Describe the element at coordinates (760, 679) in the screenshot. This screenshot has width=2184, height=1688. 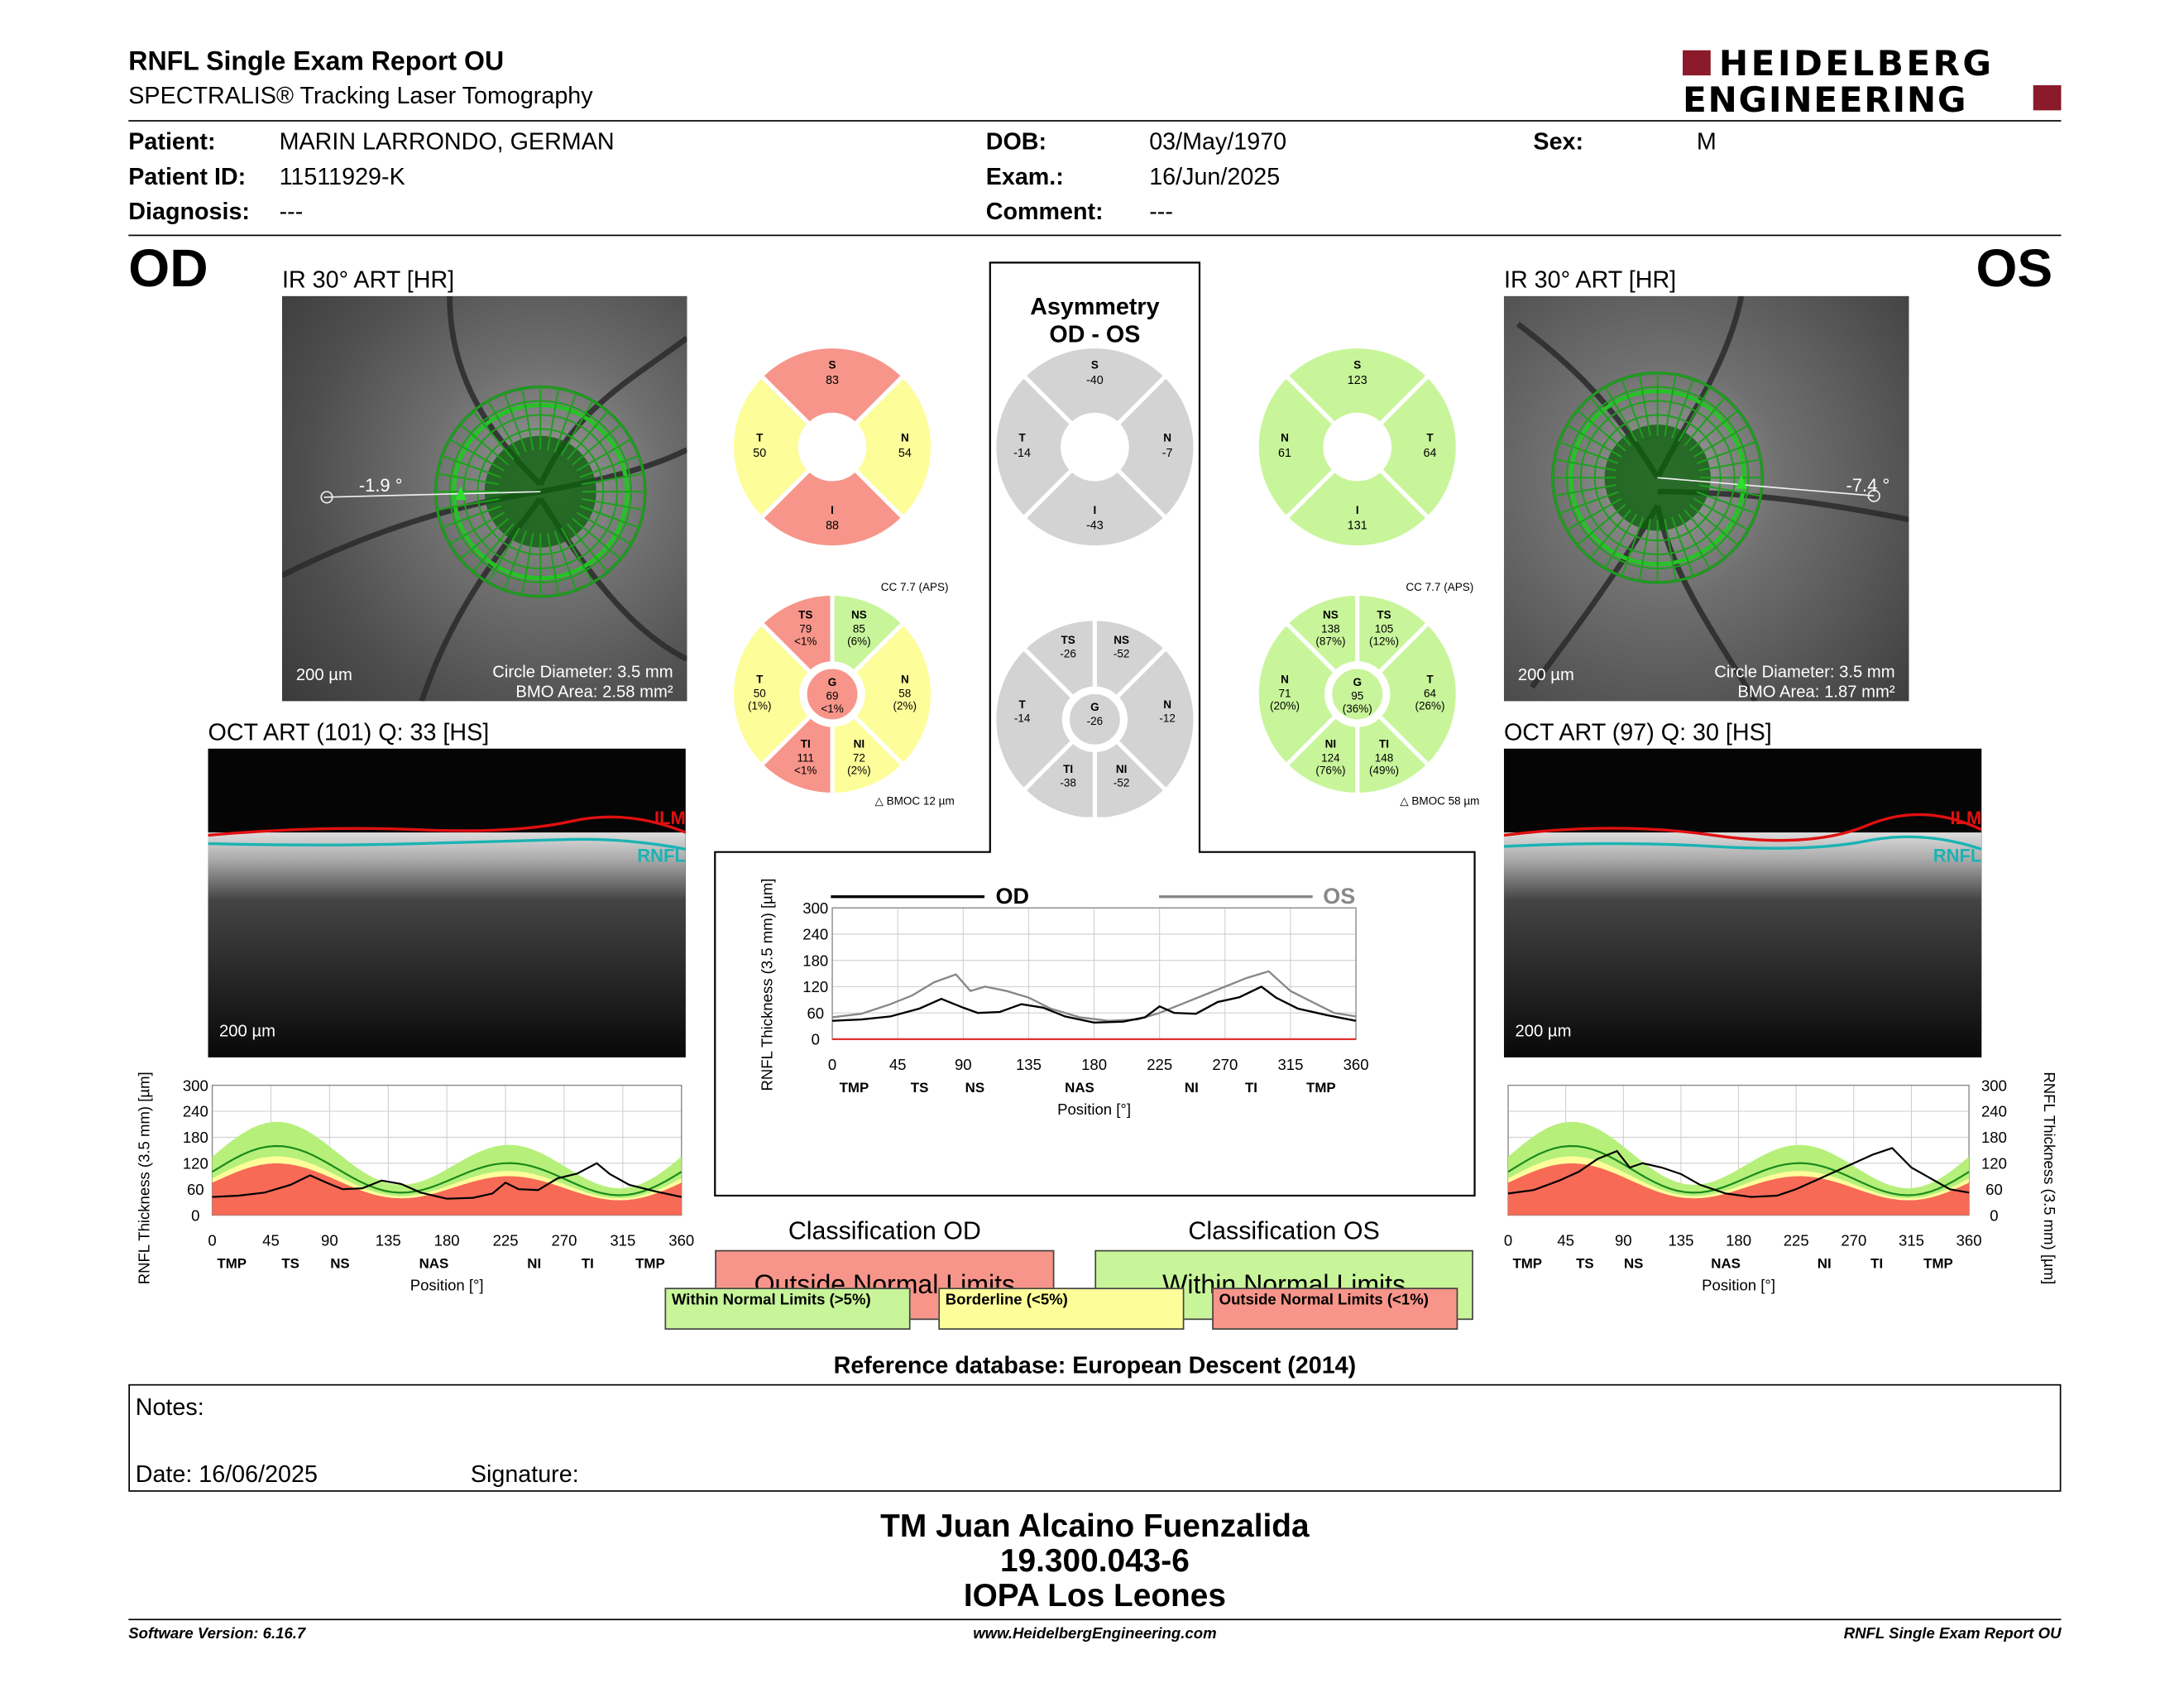
I see `od-s6-label-t: T` at that location.